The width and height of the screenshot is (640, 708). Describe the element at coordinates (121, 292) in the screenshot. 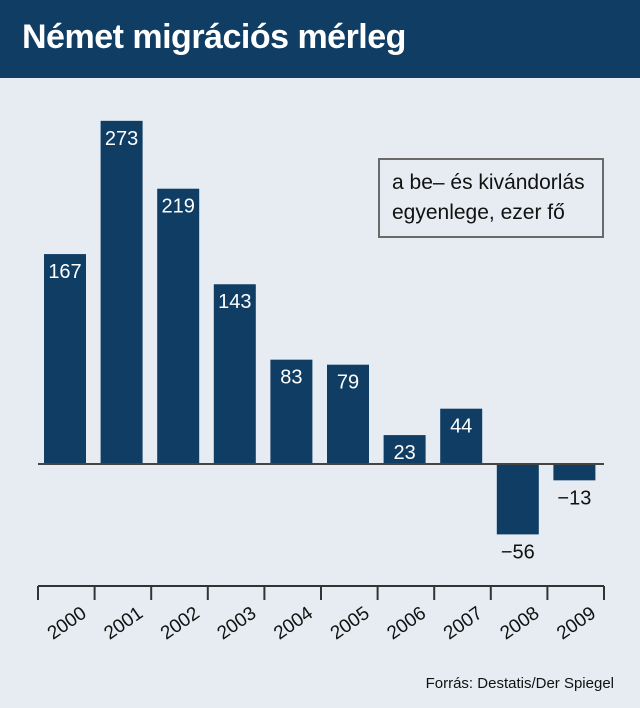

I see `bar-2001` at that location.